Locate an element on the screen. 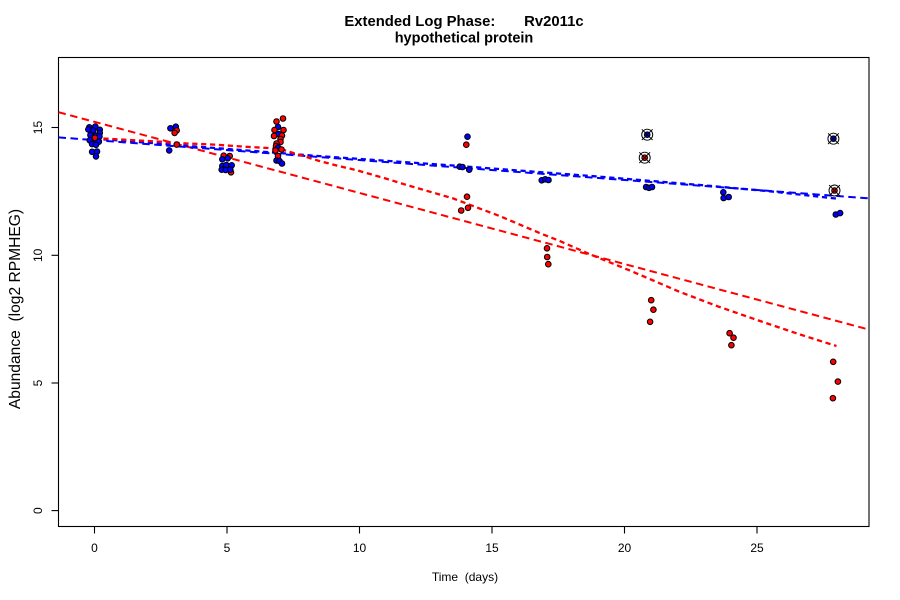 This screenshot has width=900, height=600. svg-text: 25 is located at coordinates (757, 548).